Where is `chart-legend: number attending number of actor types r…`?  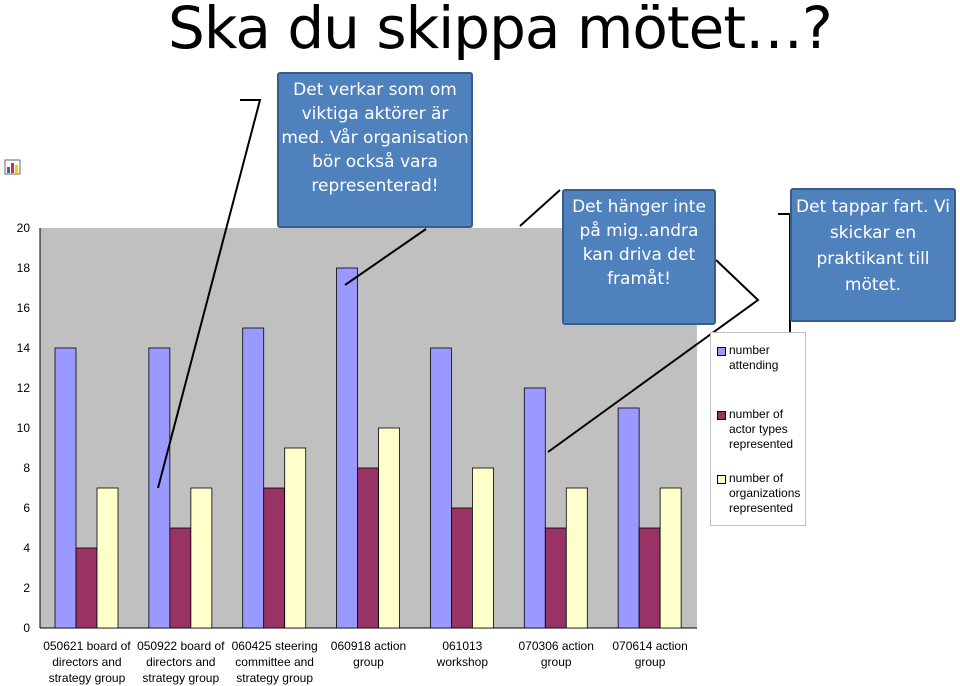 chart-legend: number attending number of actor types r… is located at coordinates (758, 429).